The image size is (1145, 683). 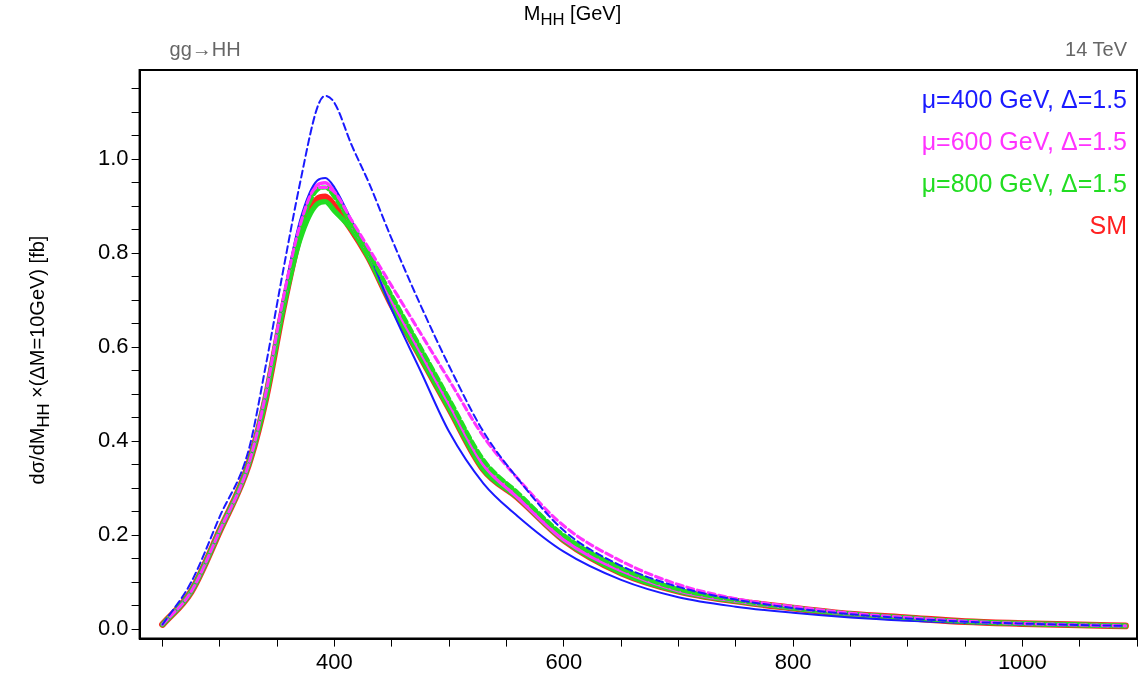 What do you see at coordinates (113, 628) in the screenshot?
I see `y-tick-label: 0.0` at bounding box center [113, 628].